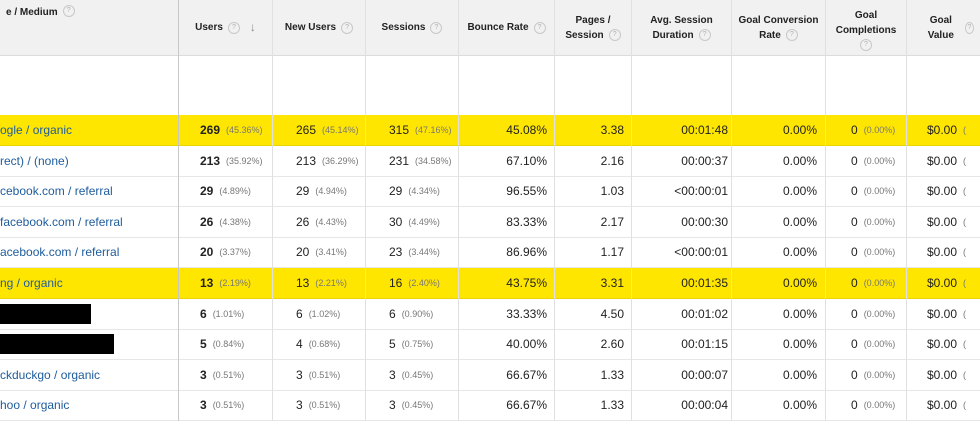  I want to click on new-users-value: 20, so click(303, 252).